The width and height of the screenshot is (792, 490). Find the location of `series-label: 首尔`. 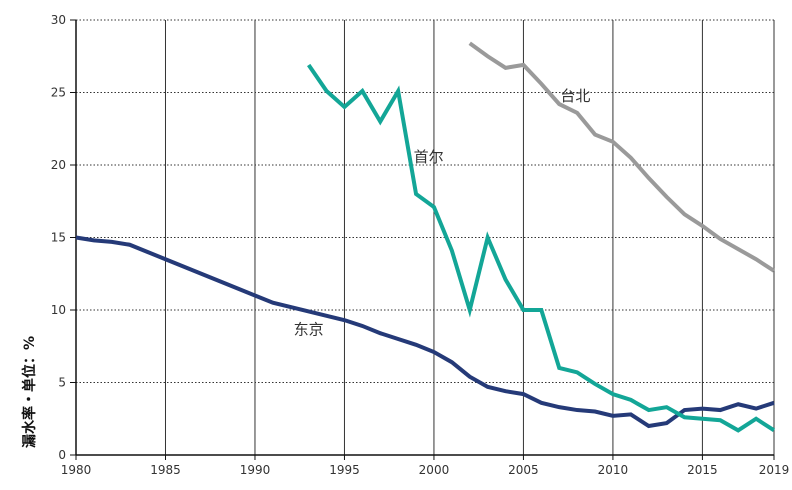

series-label: 首尔 is located at coordinates (429, 157).